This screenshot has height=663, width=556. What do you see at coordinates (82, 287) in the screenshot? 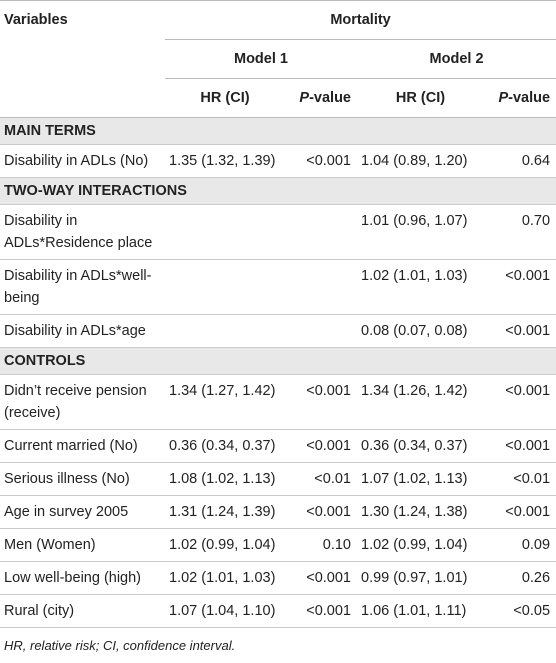
I see `variable-cell: Disability in ADLs*well-being` at bounding box center [82, 287].